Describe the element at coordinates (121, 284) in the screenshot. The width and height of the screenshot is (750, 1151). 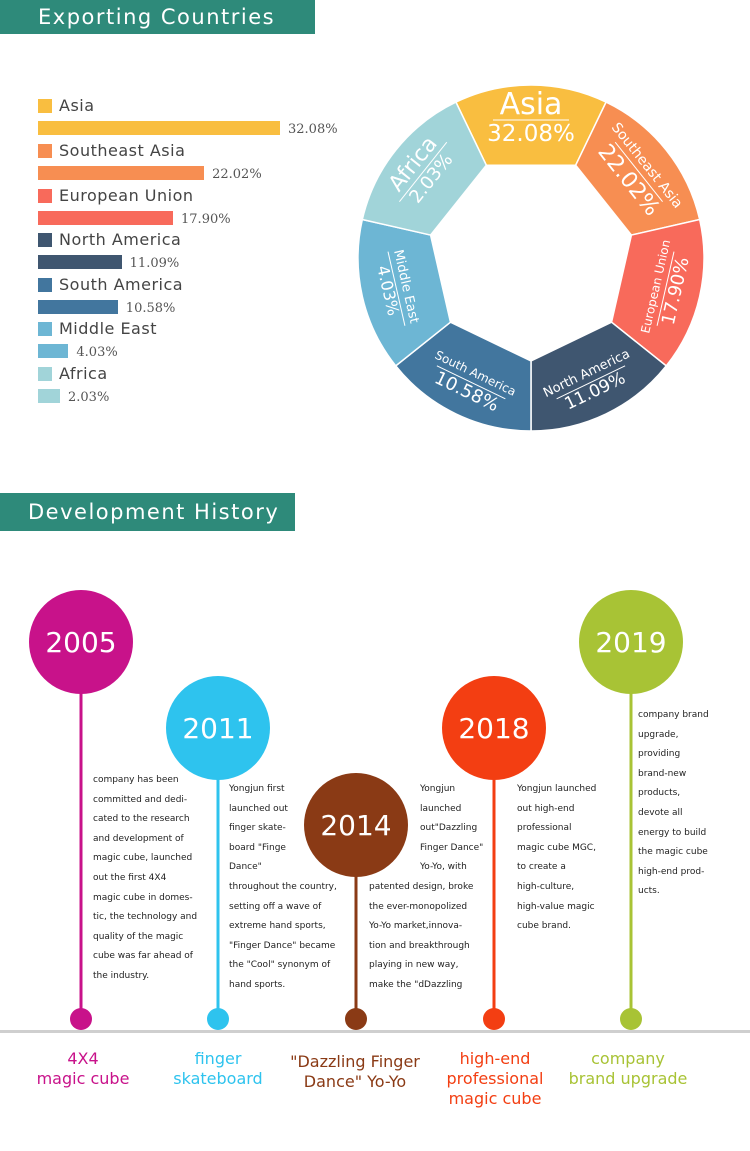
I see `legend-label: South America` at that location.